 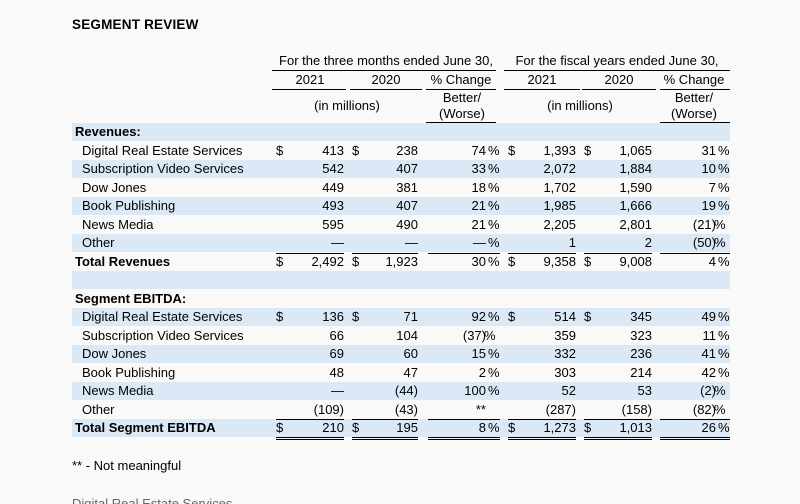 What do you see at coordinates (478, 316) in the screenshot?
I see `value-q-pct: 92` at bounding box center [478, 316].